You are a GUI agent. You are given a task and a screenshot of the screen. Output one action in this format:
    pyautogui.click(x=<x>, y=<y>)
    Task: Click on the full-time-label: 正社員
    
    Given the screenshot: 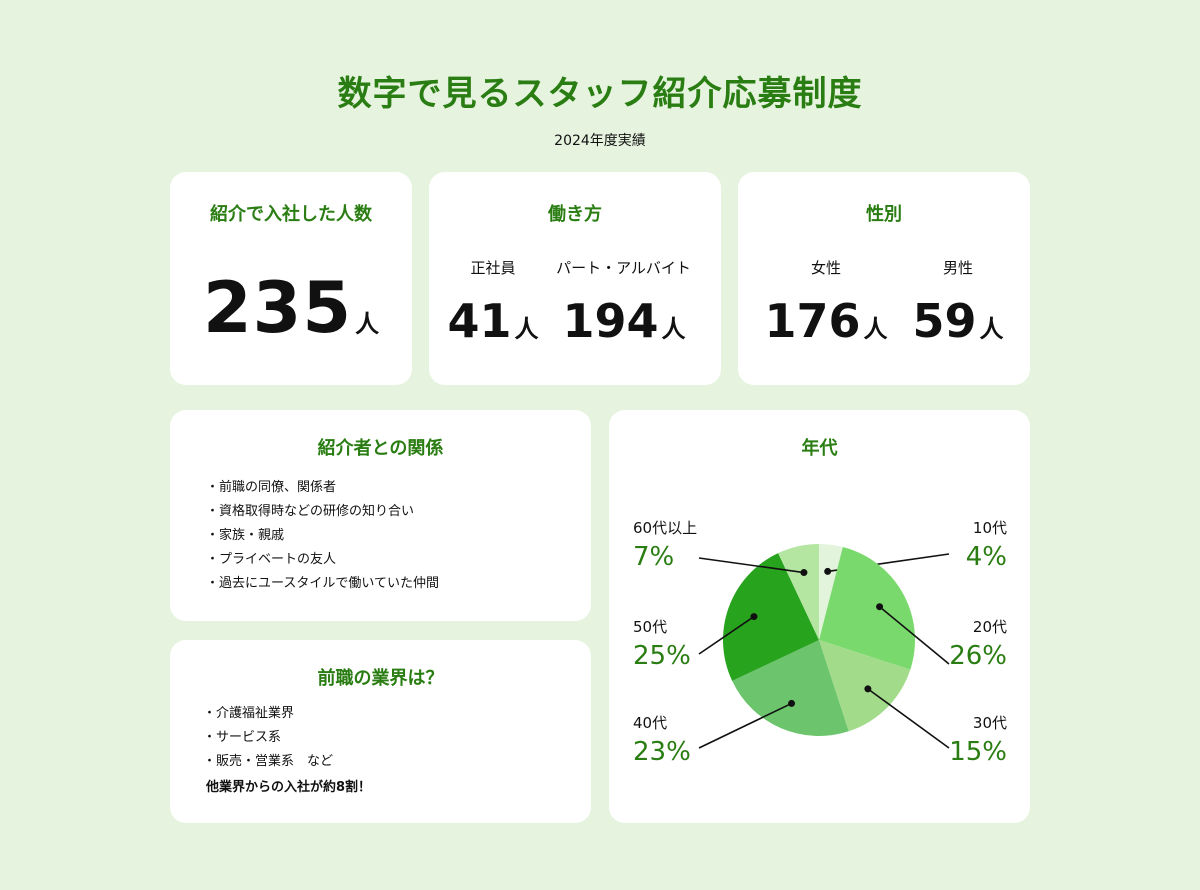 What is the action you would take?
    pyautogui.click(x=493, y=268)
    